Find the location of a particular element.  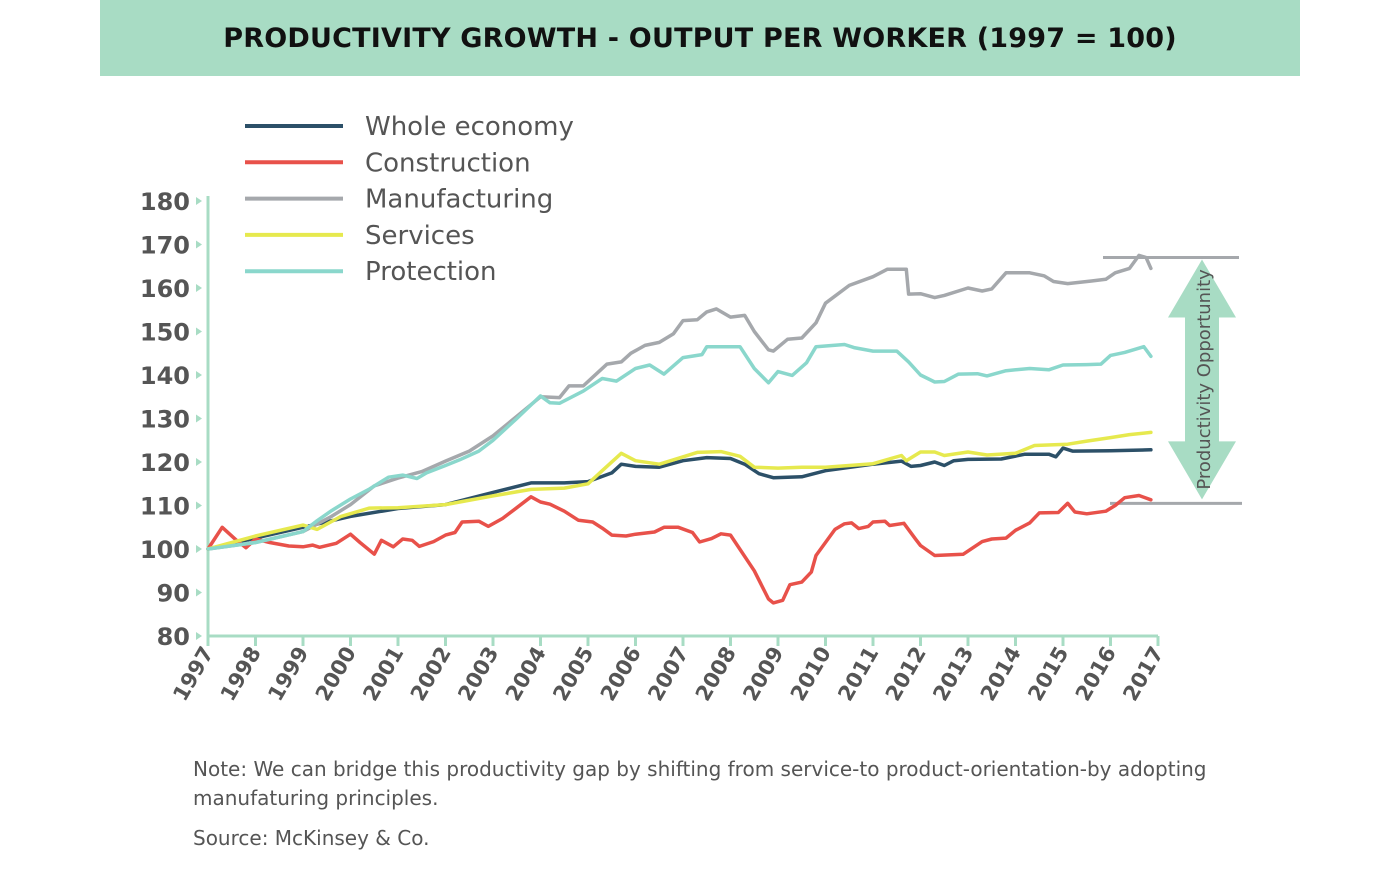

opportunity-label: Productivity Opportunity is located at coordinates (1204, 379).